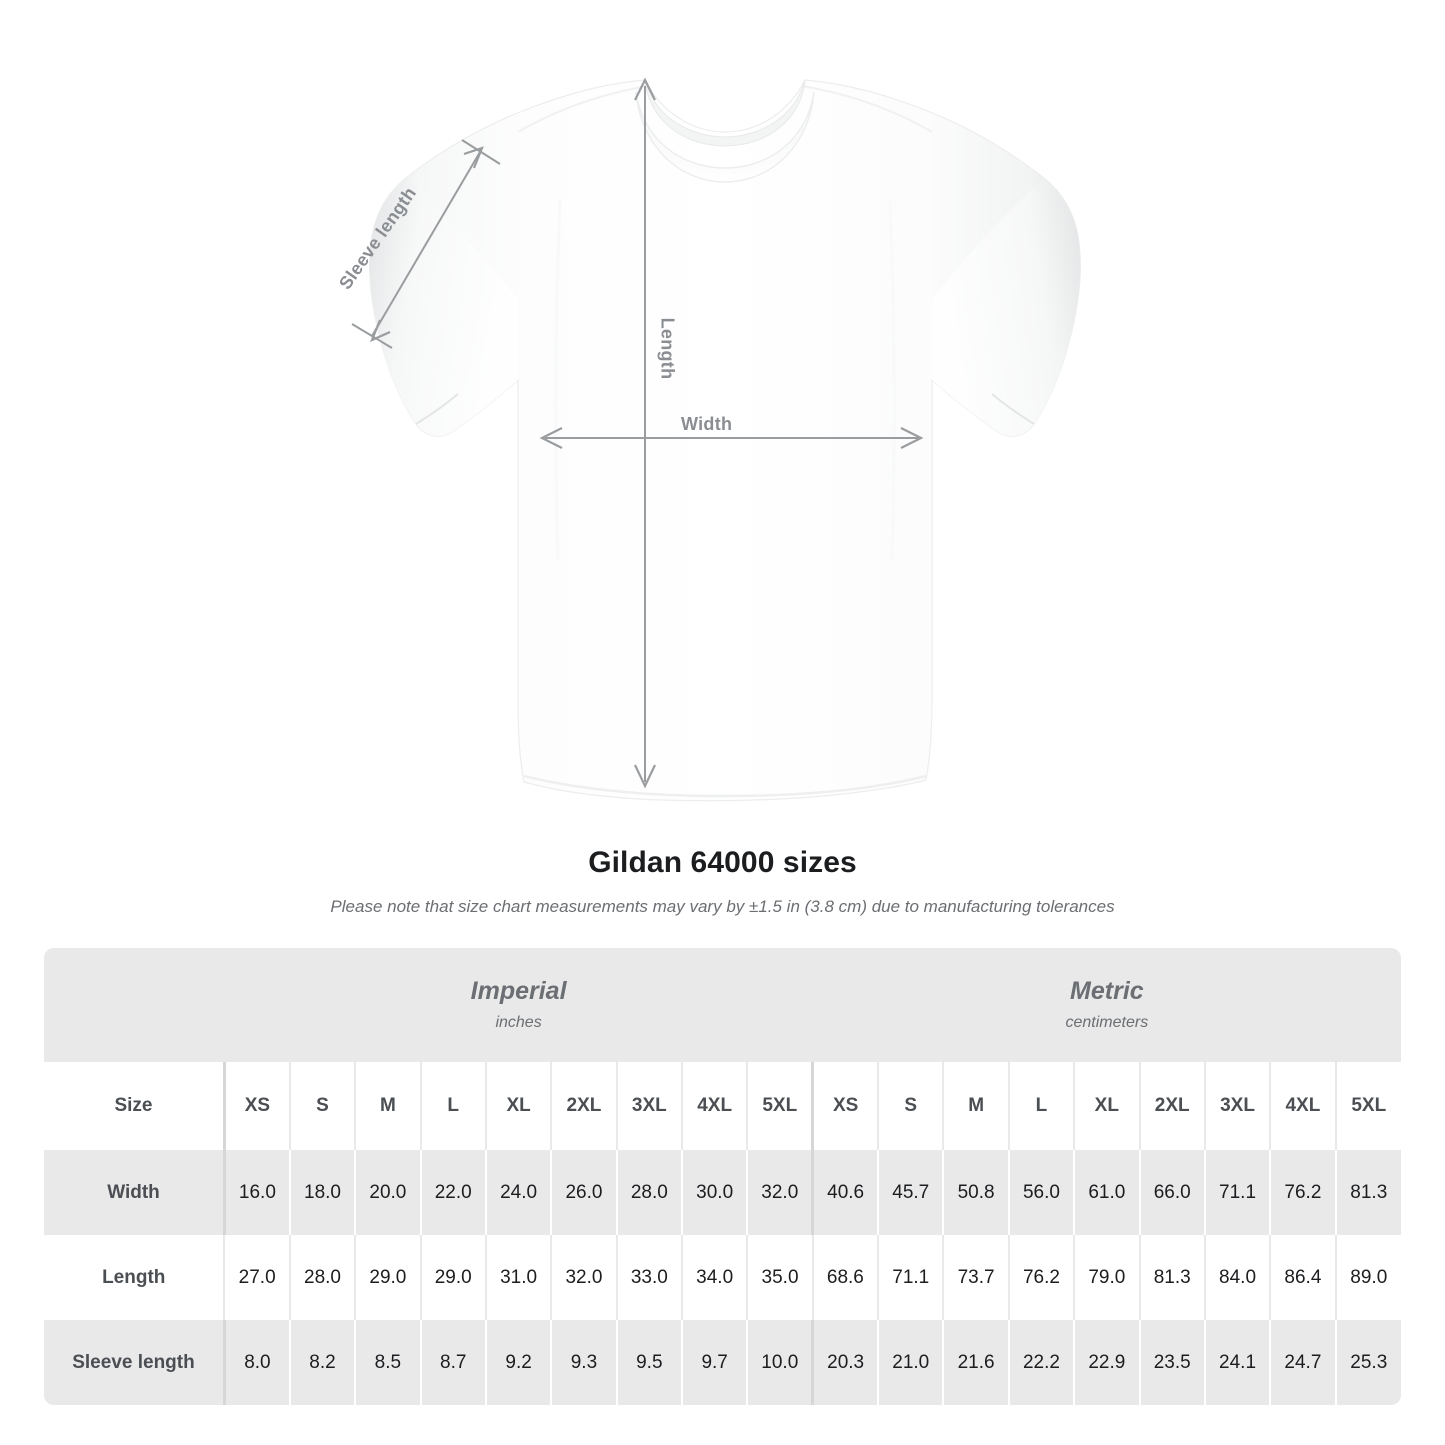  Describe the element at coordinates (518, 1192) in the screenshot. I see `data-cell: 24.0` at that location.